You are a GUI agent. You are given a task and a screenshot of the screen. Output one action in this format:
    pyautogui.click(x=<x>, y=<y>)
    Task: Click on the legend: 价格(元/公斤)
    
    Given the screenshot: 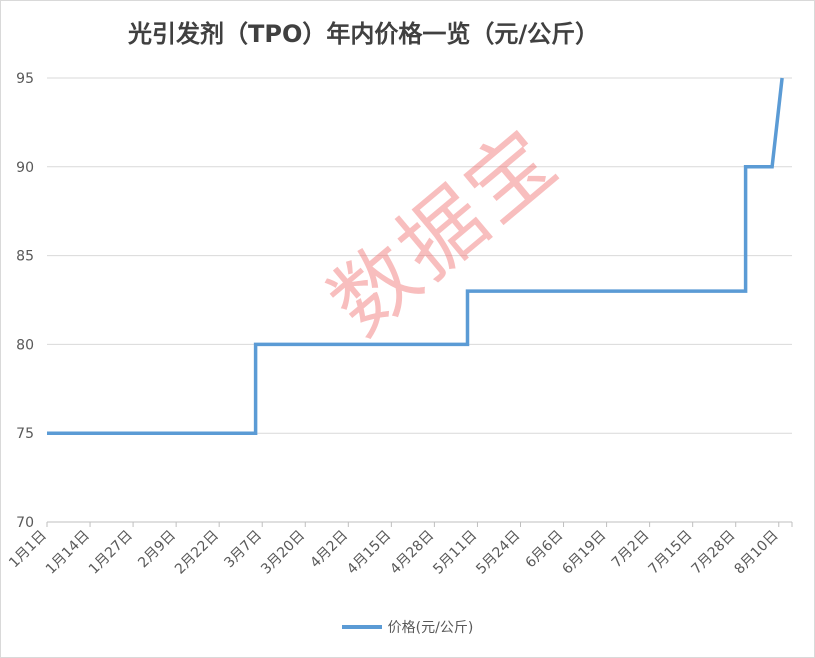 What is the action you would take?
    pyautogui.click(x=407, y=627)
    